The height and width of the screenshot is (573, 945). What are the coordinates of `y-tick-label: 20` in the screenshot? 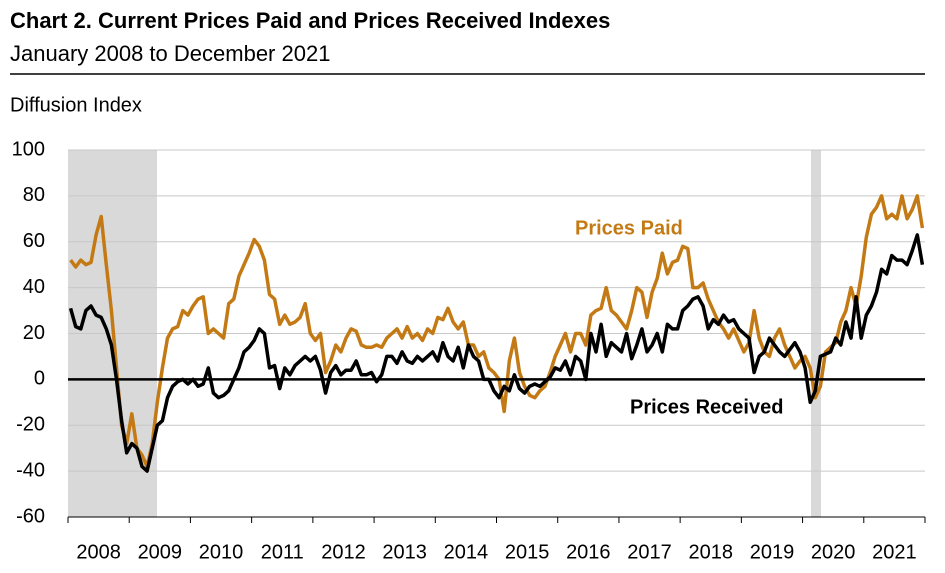 It's located at (34, 333).